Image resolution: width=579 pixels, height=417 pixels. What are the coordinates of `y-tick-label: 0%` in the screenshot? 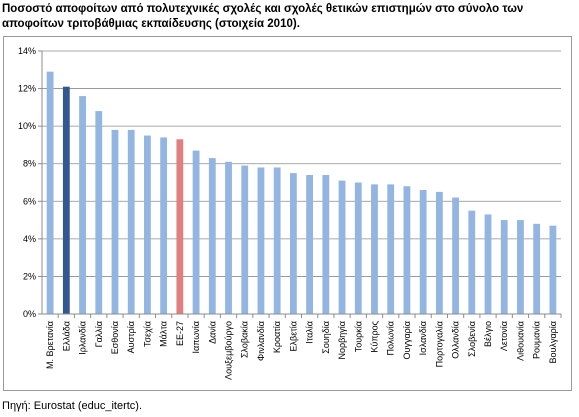 It's located at (29, 314).